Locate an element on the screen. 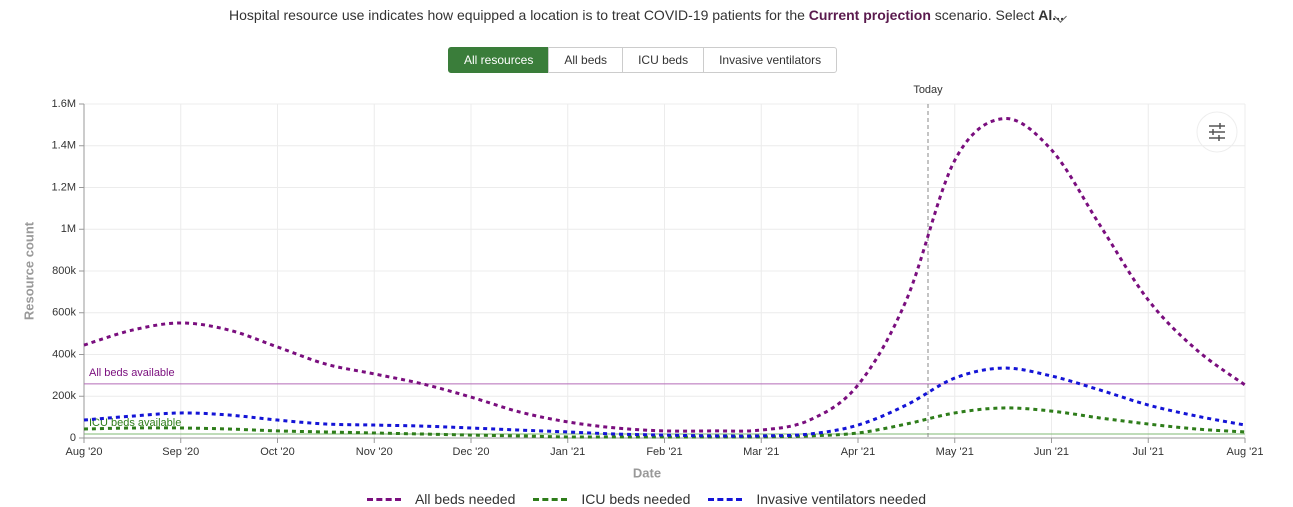  desc-text: scenario. Select is located at coordinates (984, 15).